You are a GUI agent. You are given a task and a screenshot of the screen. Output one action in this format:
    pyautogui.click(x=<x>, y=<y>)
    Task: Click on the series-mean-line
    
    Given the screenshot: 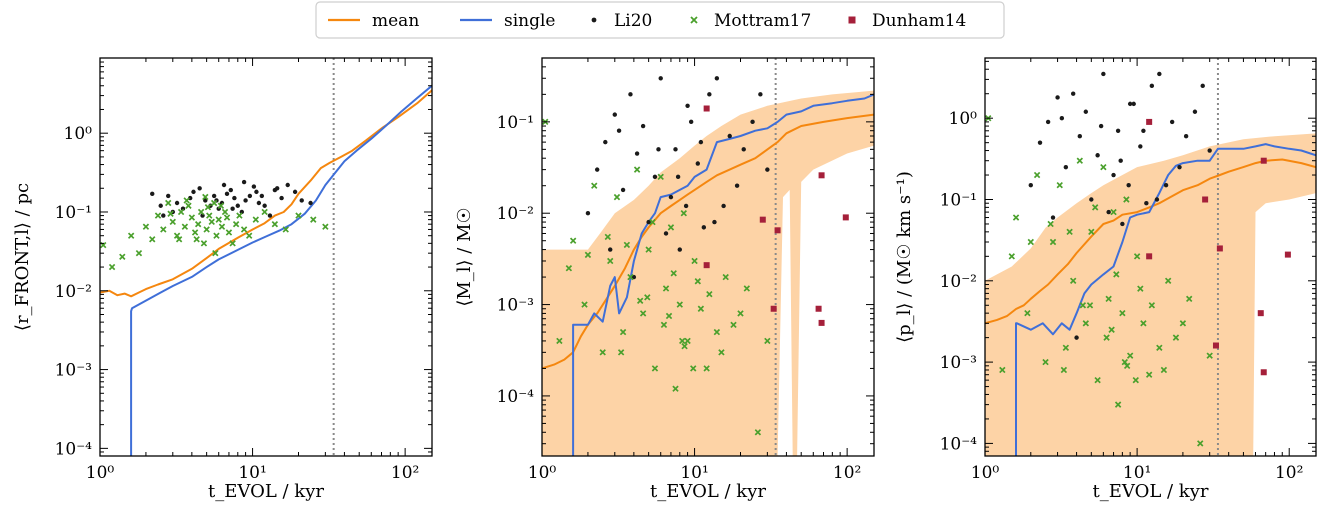 What is the action you would take?
    pyautogui.click(x=1150, y=241)
    